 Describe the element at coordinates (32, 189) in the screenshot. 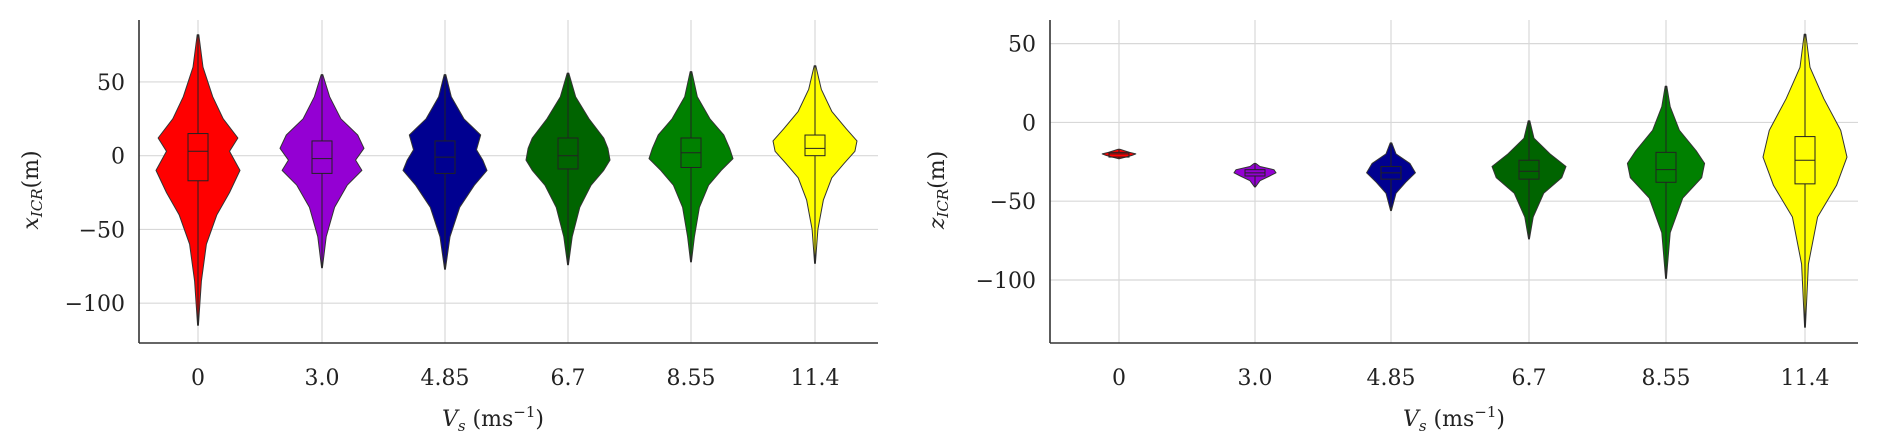

I see `y-axis-label: xICR(m)` at that location.